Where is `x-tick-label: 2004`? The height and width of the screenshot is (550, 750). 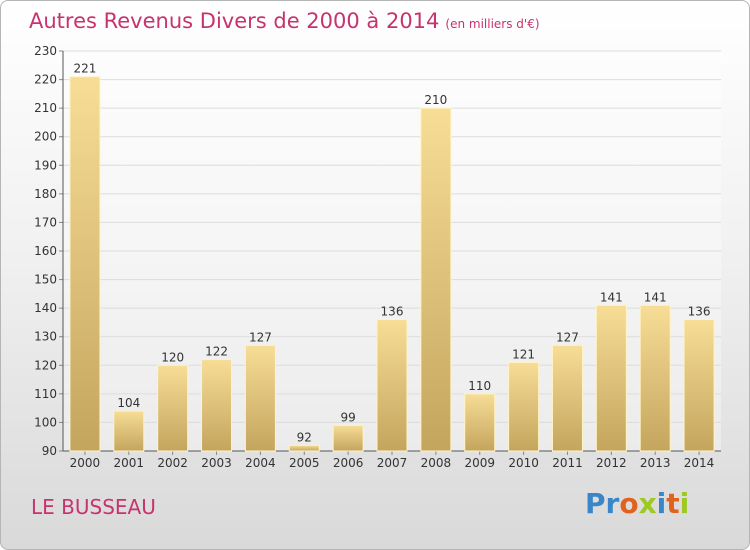 x-tick-label: 2004 is located at coordinates (260, 463).